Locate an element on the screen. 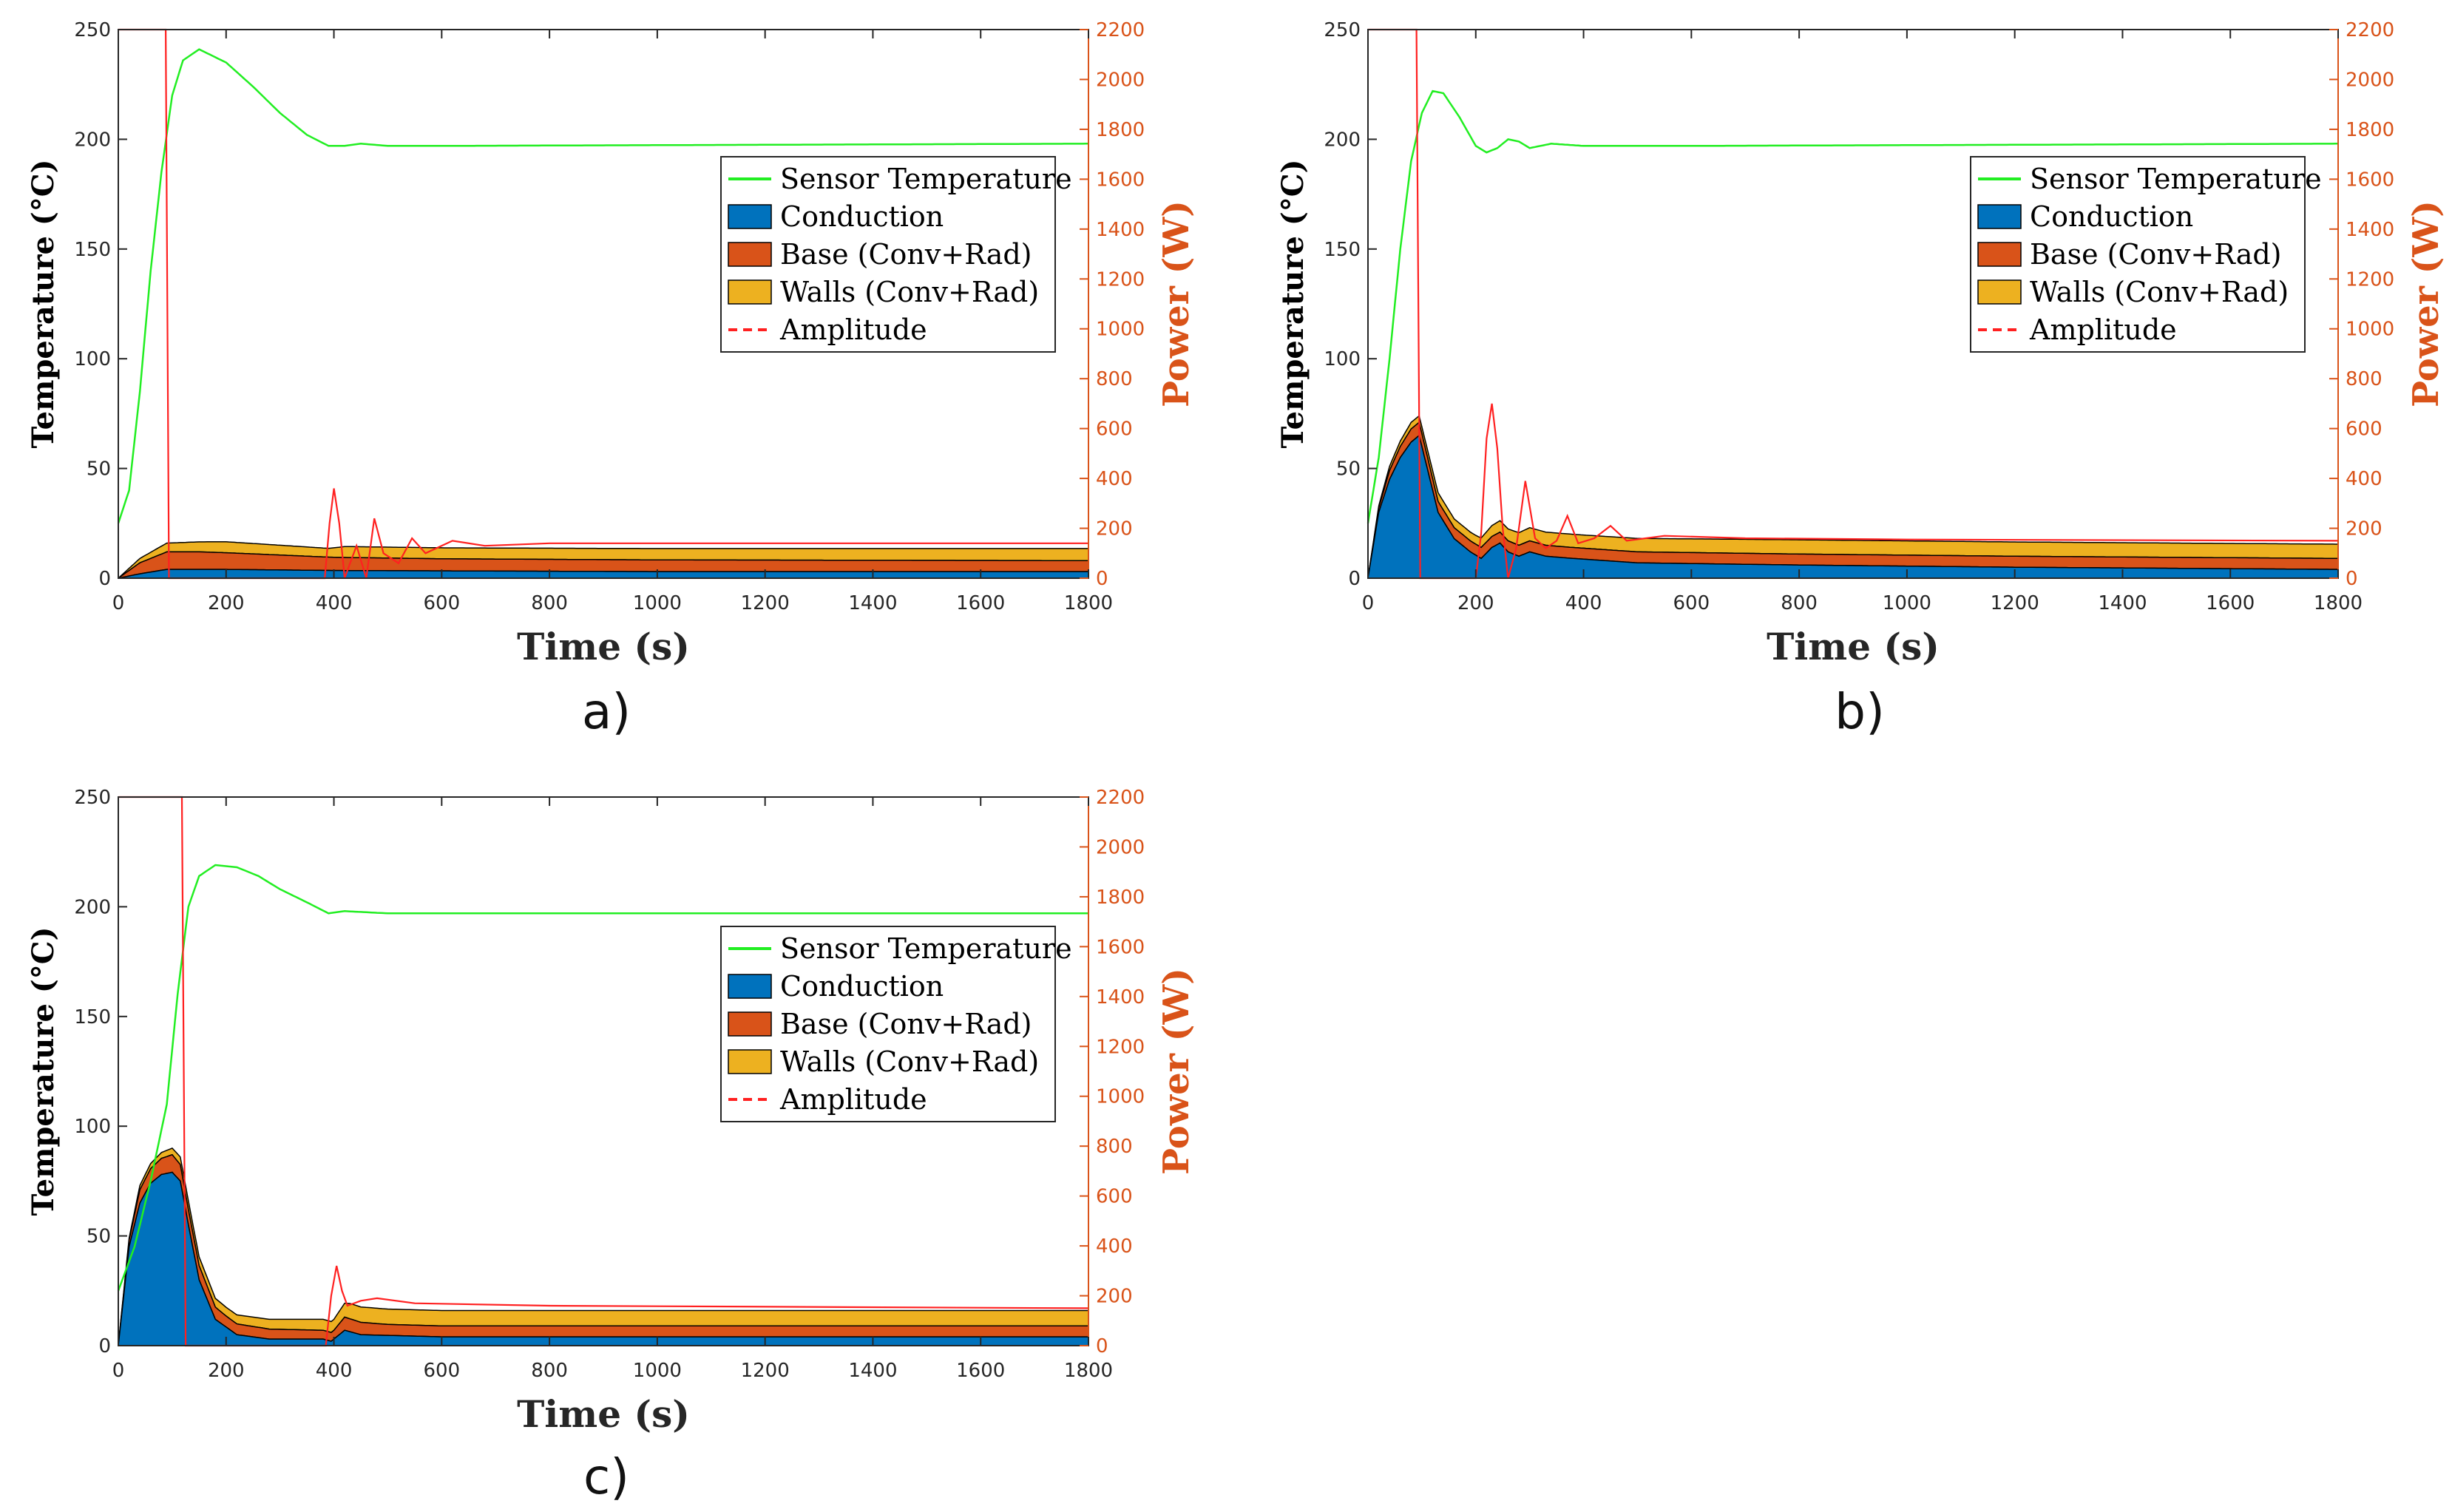 Image resolution: width=2452 pixels, height=1512 pixels. amplitude-line is located at coordinates (1853, 304).